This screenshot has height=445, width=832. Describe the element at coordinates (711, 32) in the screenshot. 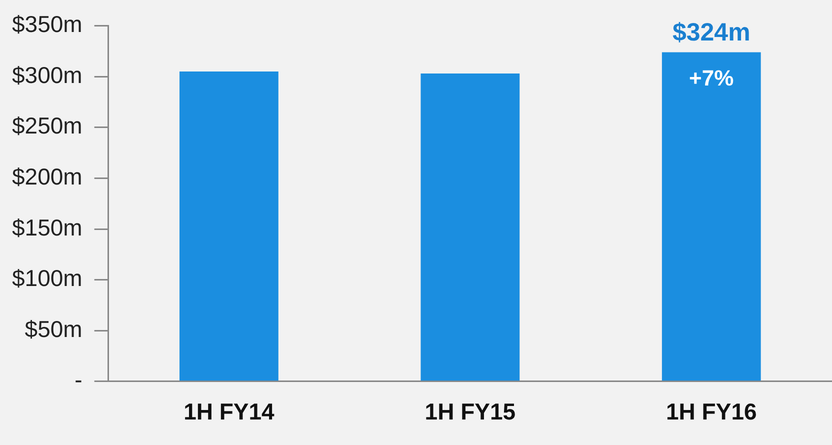

I see `data-label: $324m` at that location.